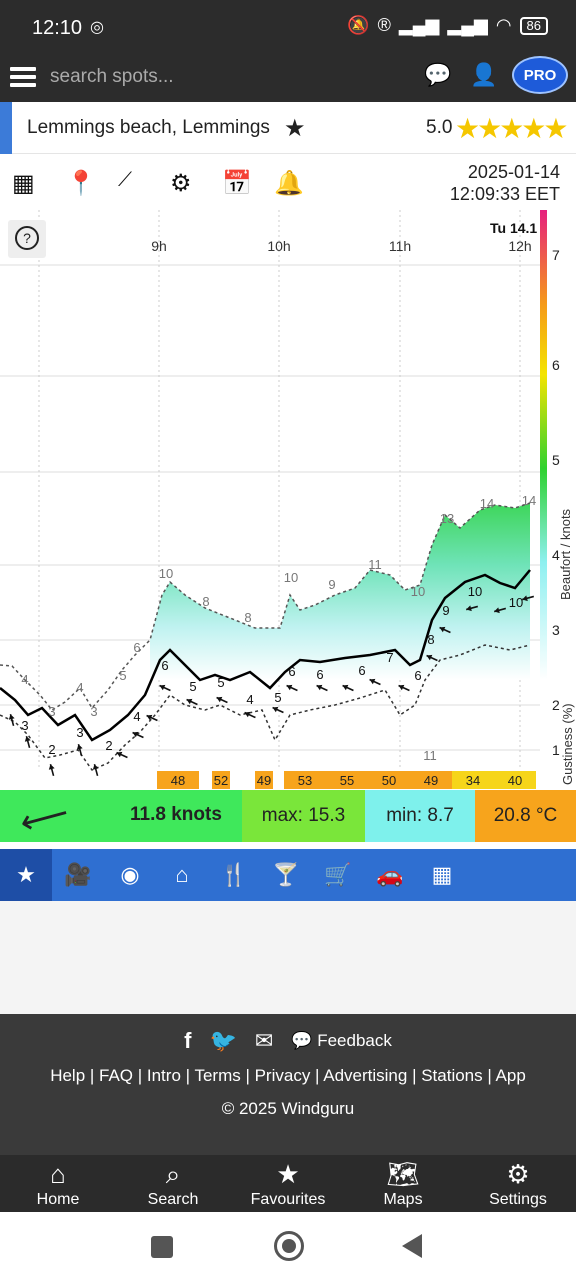 The height and width of the screenshot is (1280, 576). What do you see at coordinates (567, 744) in the screenshot?
I see `gustiness-axis-label: Gustiness (%)` at bounding box center [567, 744].